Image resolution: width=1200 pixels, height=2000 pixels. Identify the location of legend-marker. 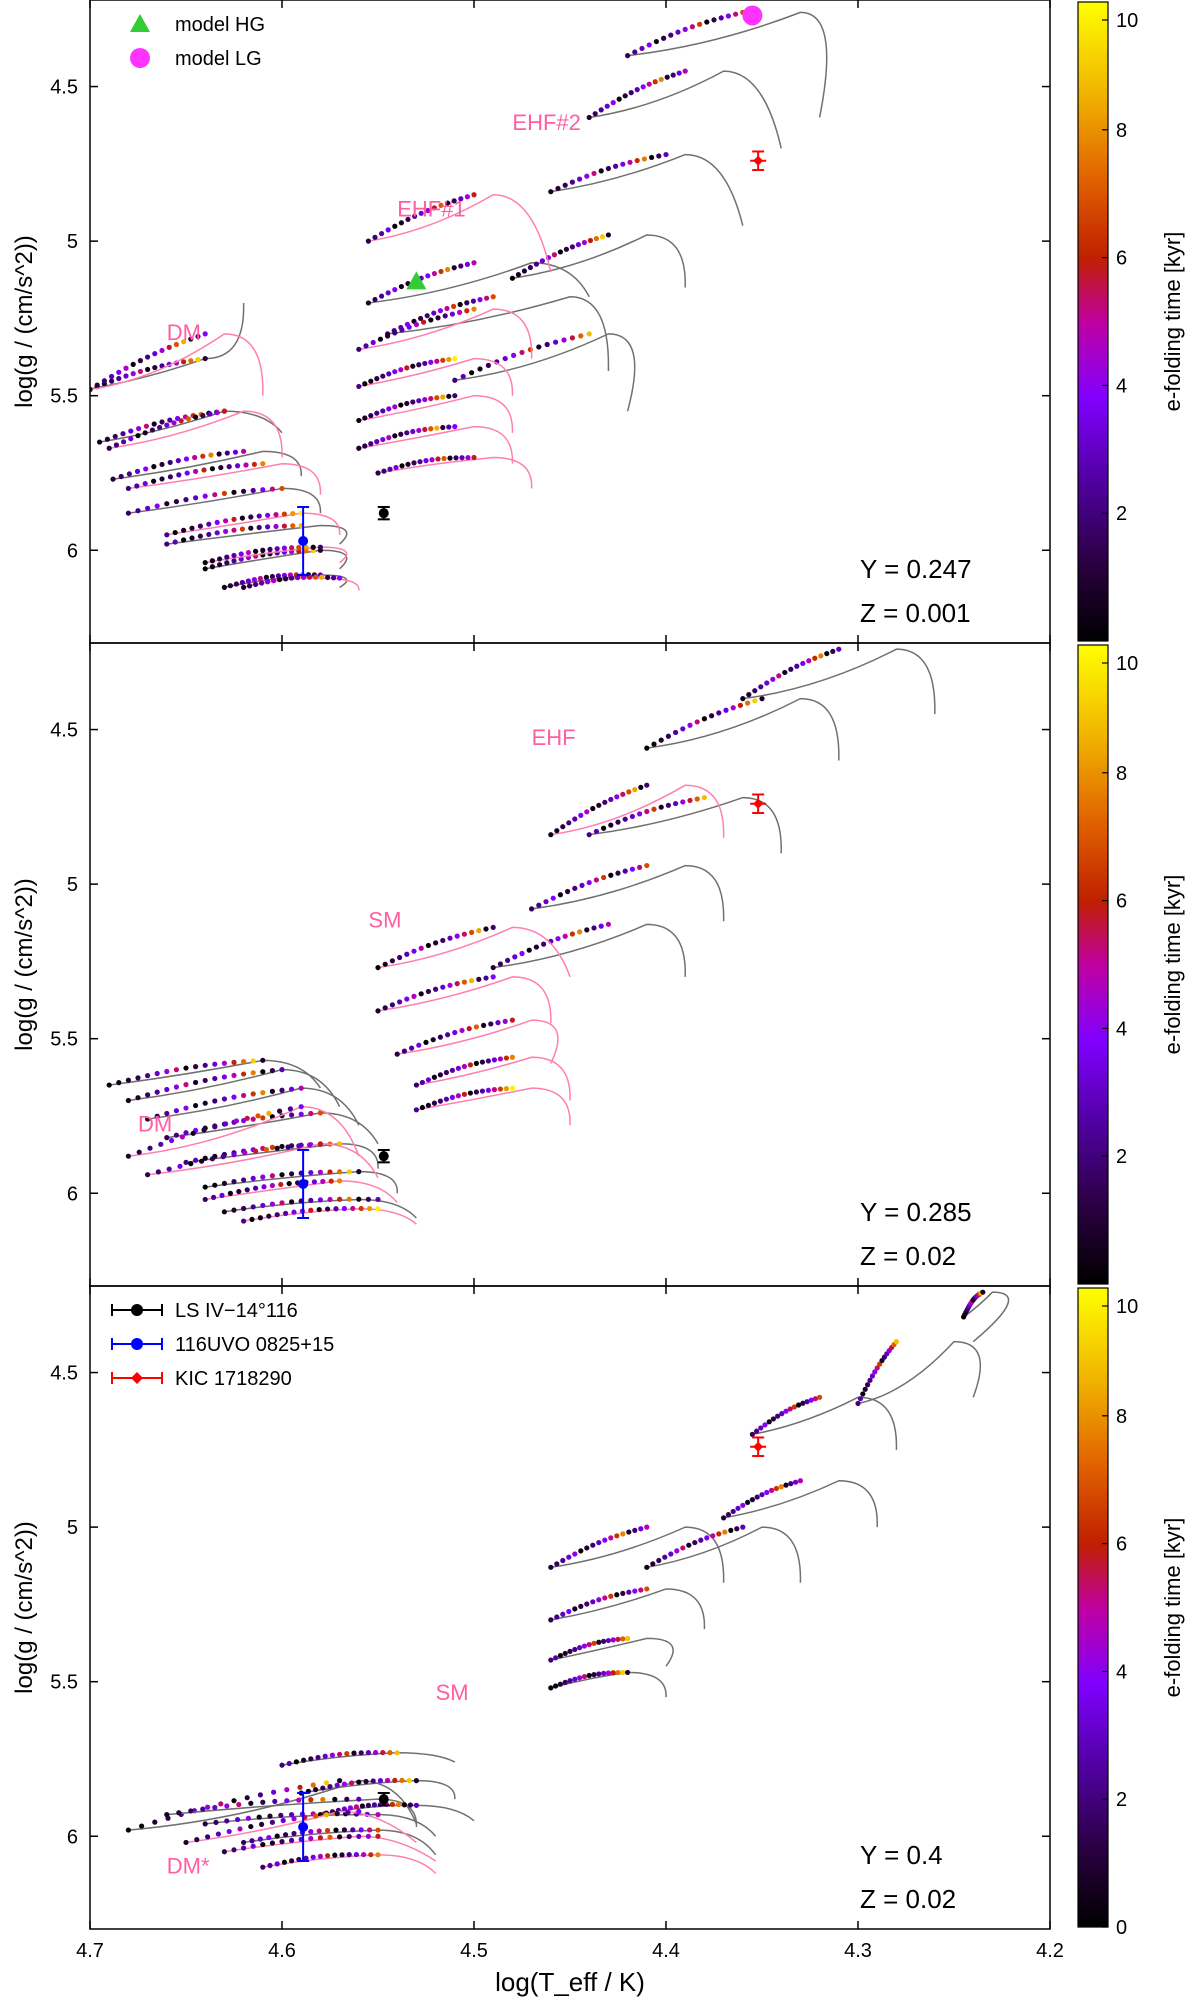
(140, 58).